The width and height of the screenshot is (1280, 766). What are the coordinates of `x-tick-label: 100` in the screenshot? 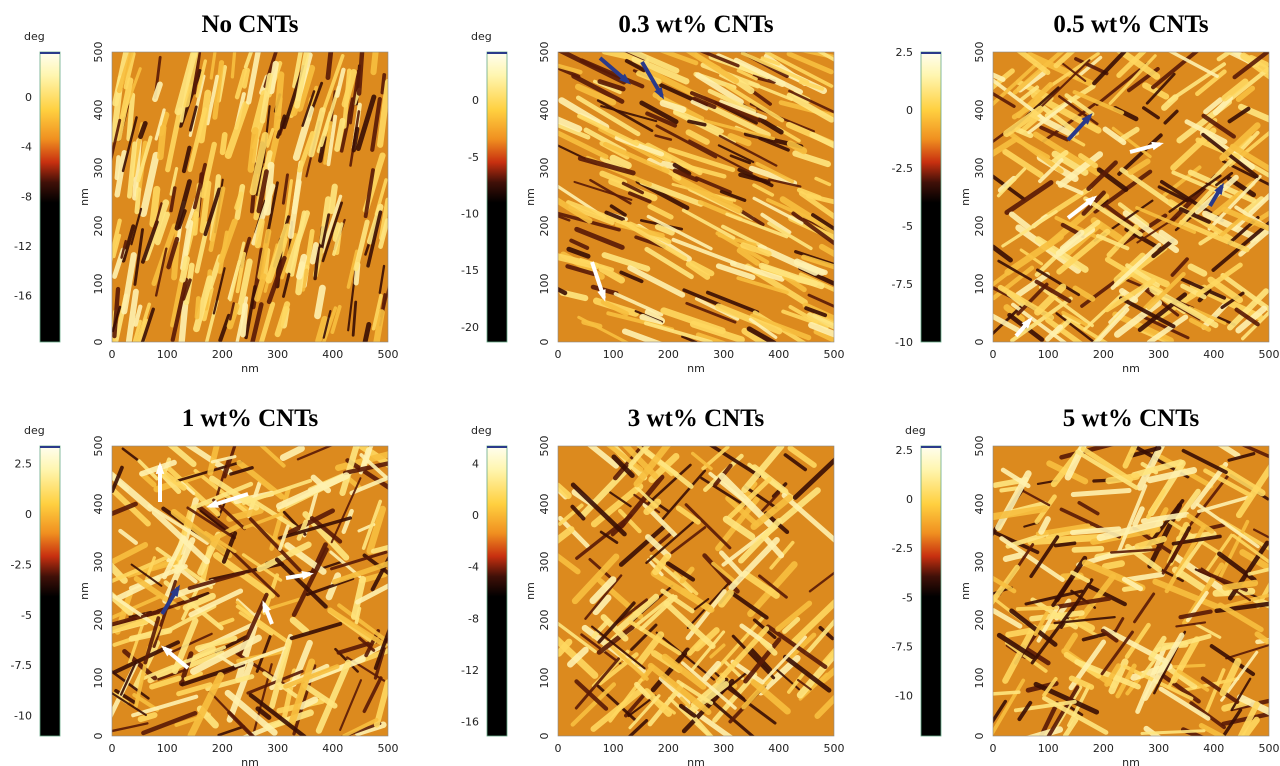 It's located at (167, 748).